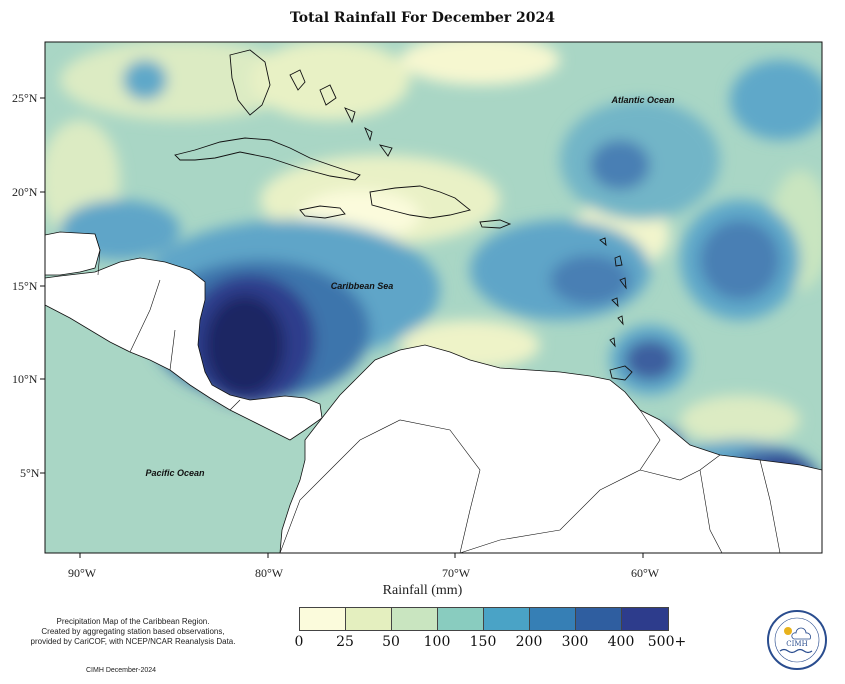 Image resolution: width=845 pixels, height=684 pixels. I want to click on label-caribbean-sea: Caribbean Sea, so click(362, 286).